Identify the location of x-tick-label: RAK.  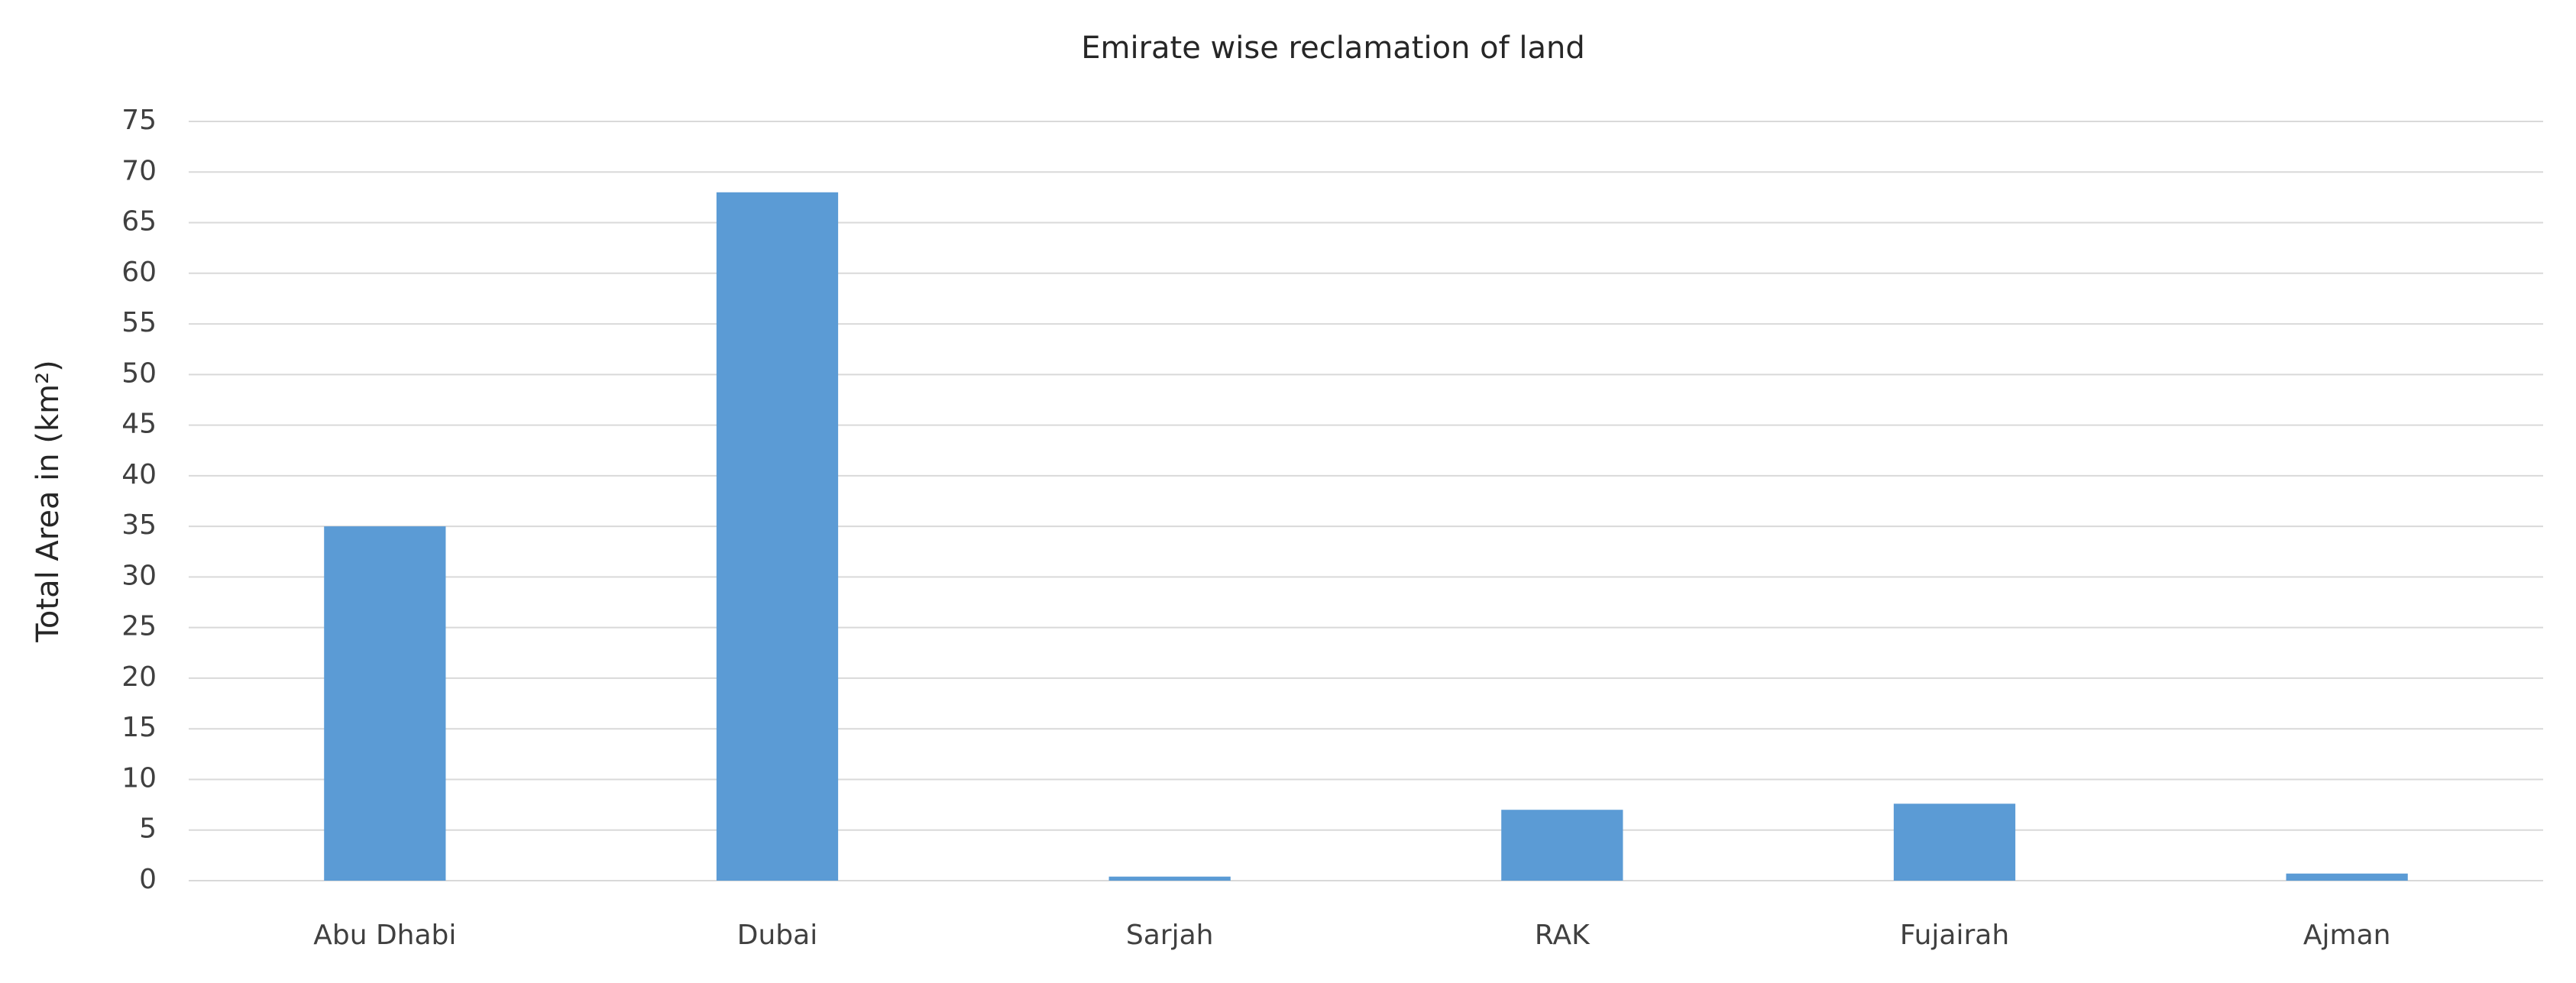
(1563, 936).